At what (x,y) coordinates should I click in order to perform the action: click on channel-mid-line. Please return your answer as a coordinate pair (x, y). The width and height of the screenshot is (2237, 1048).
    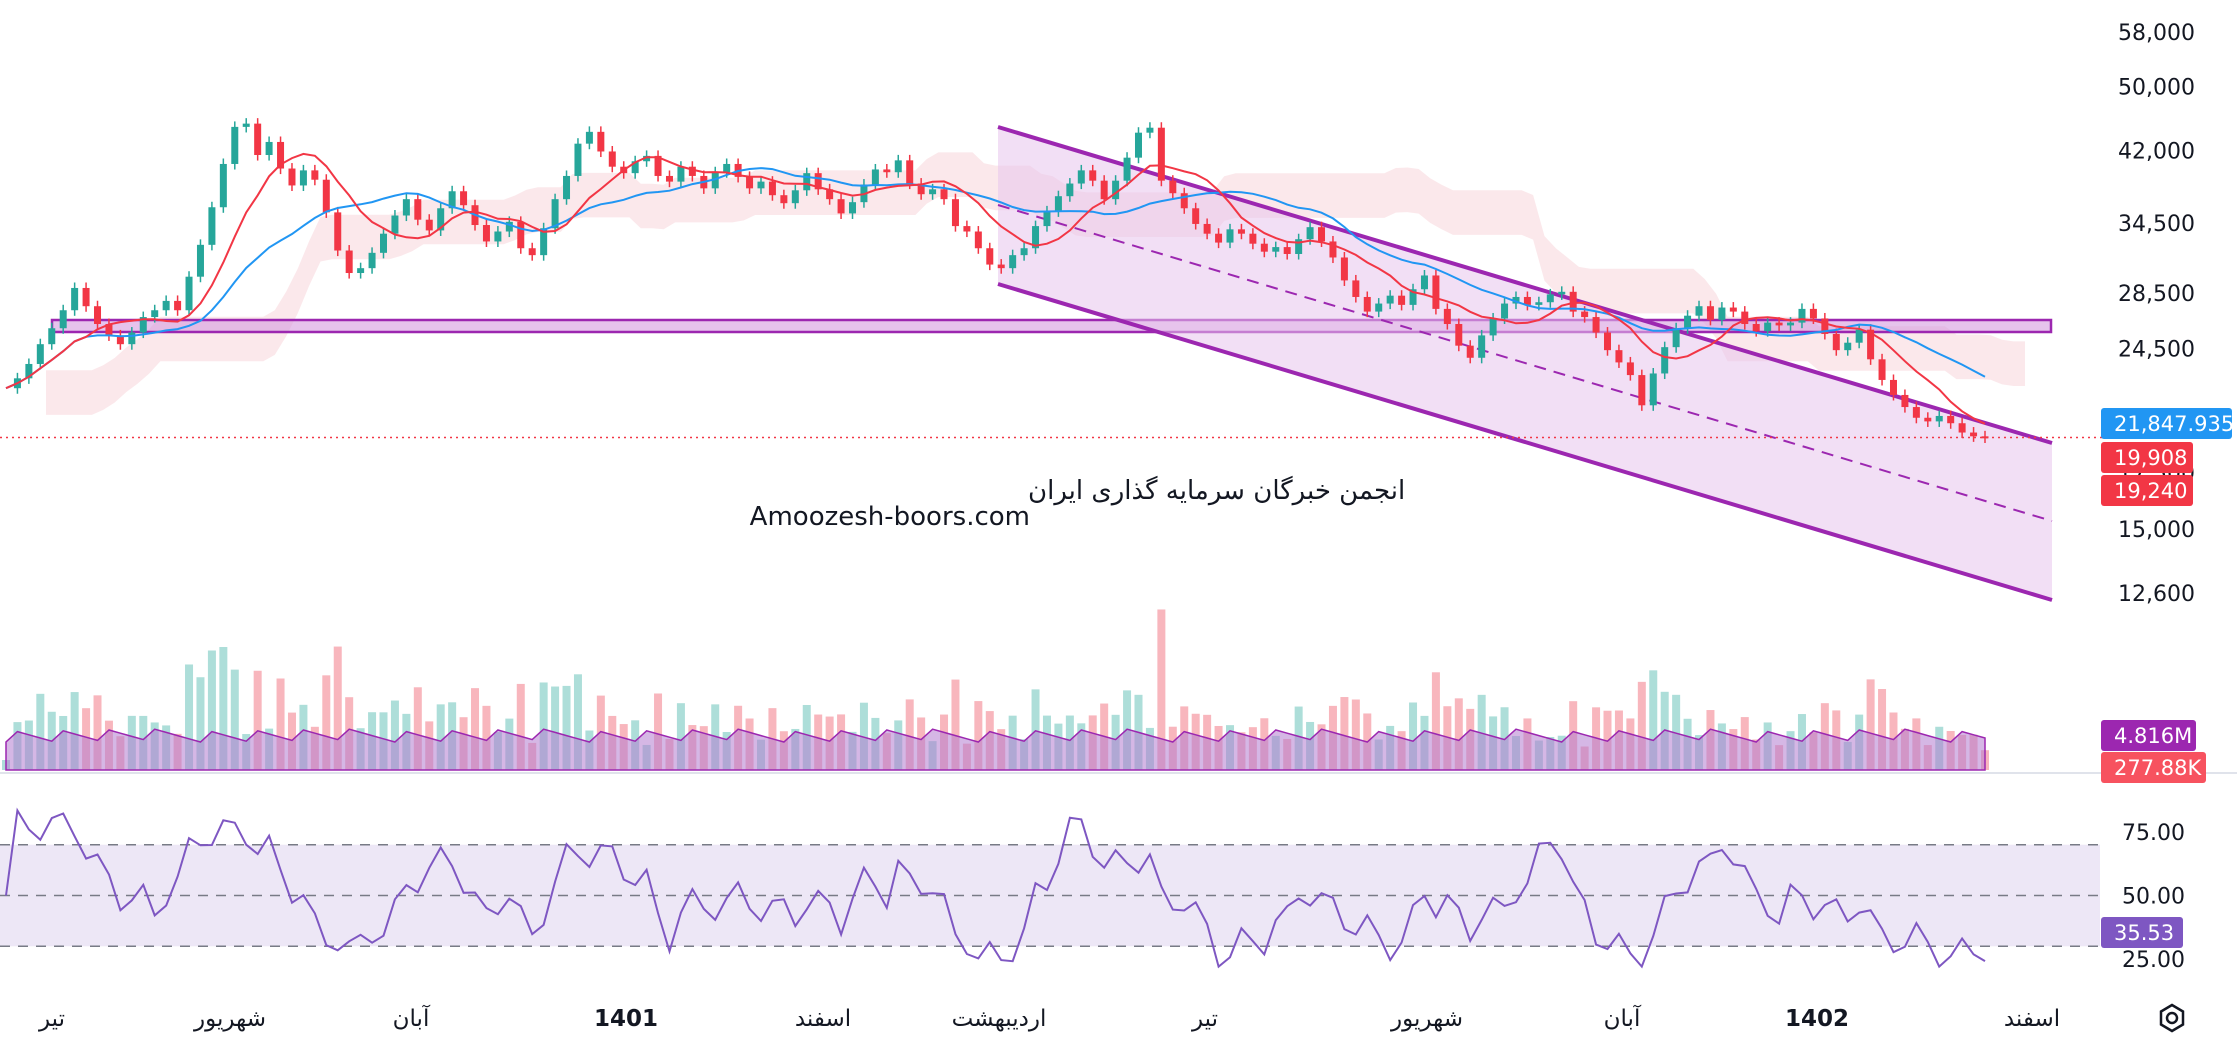
    Looking at the image, I should click on (1525, 363).